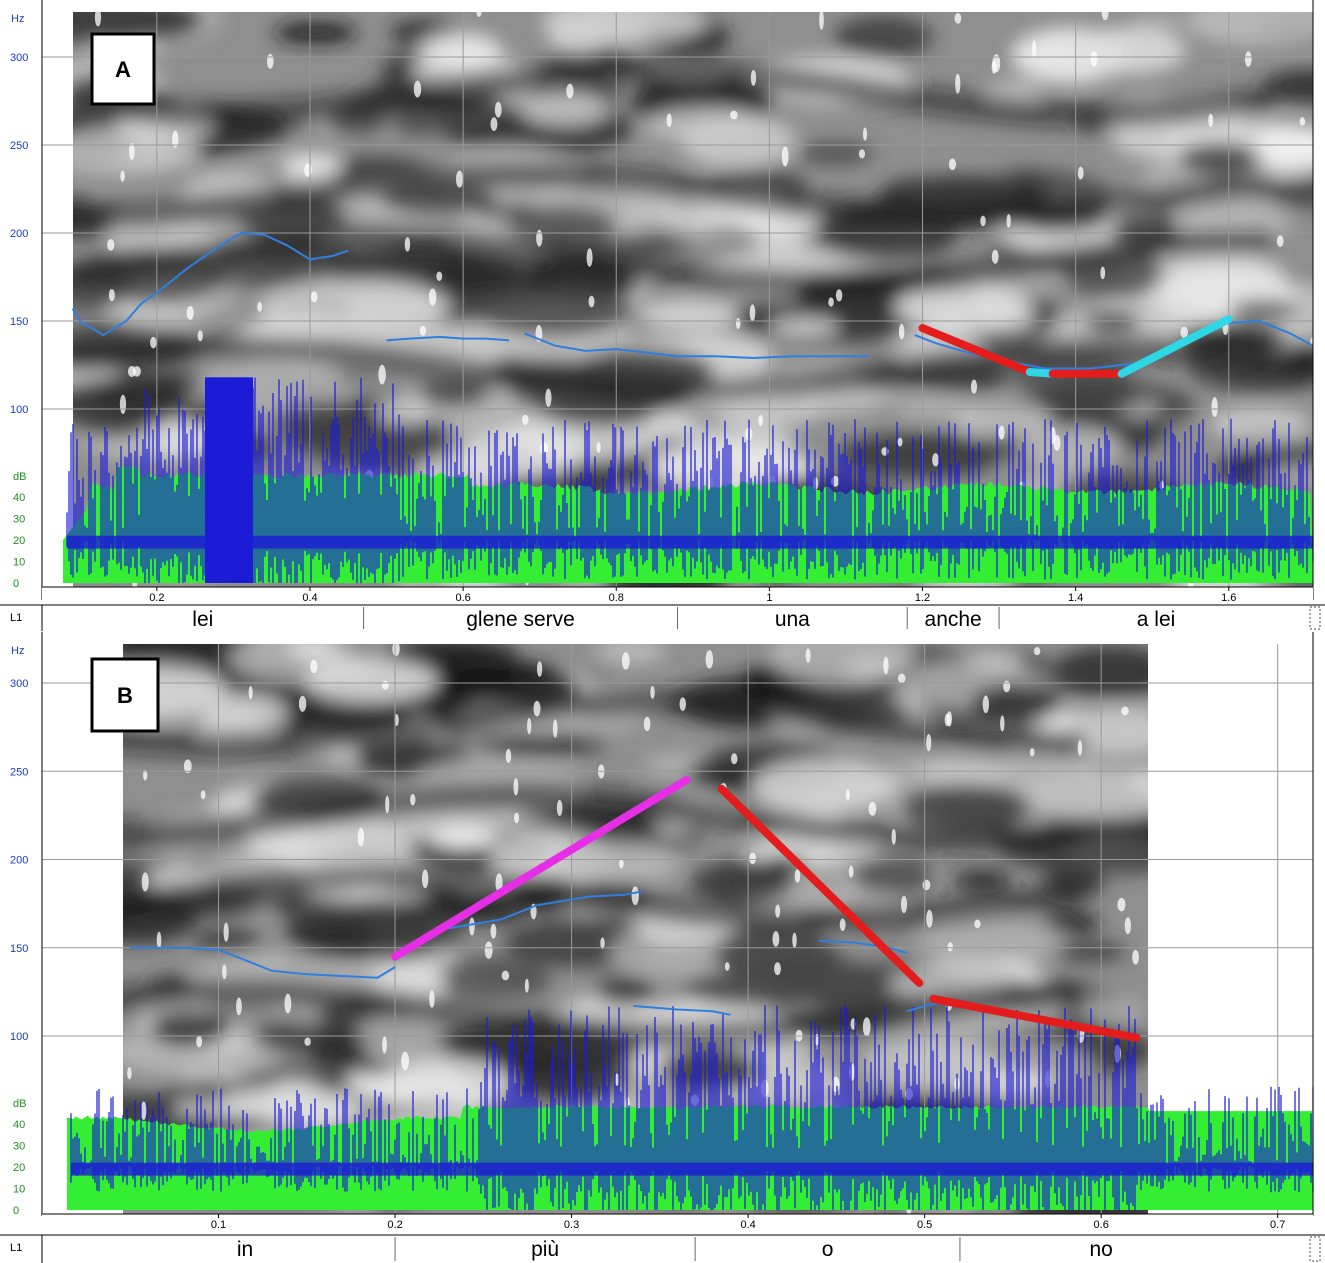 The image size is (1325, 1263). What do you see at coordinates (202, 619) in the screenshot?
I see `segment-label: lei` at bounding box center [202, 619].